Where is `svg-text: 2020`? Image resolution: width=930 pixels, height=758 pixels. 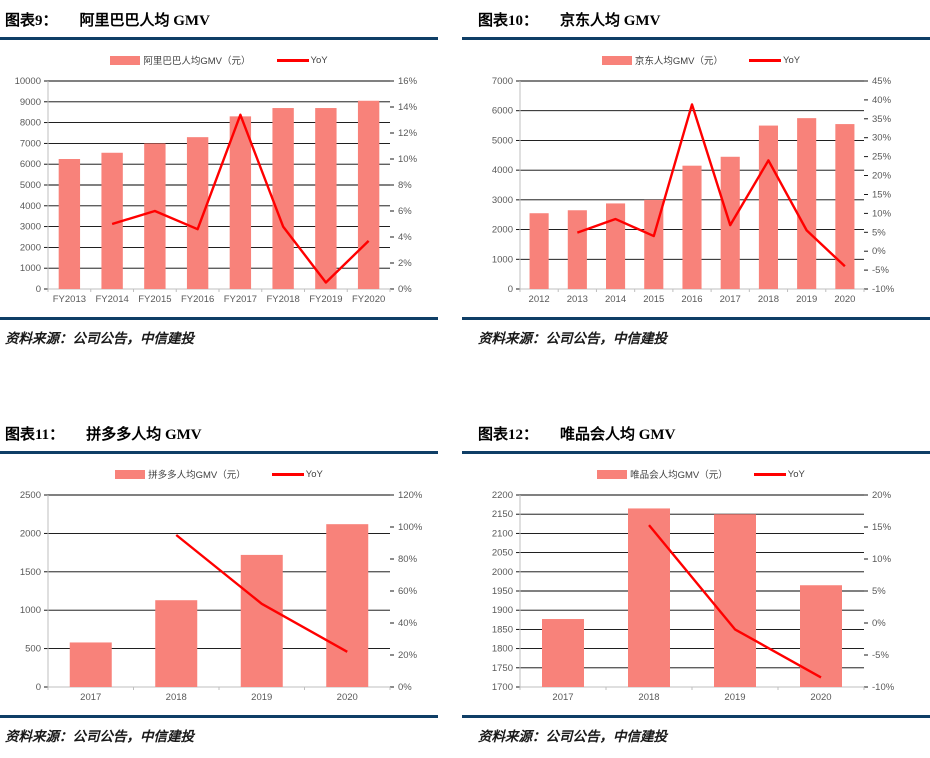 svg-text: 2020 is located at coordinates (347, 697).